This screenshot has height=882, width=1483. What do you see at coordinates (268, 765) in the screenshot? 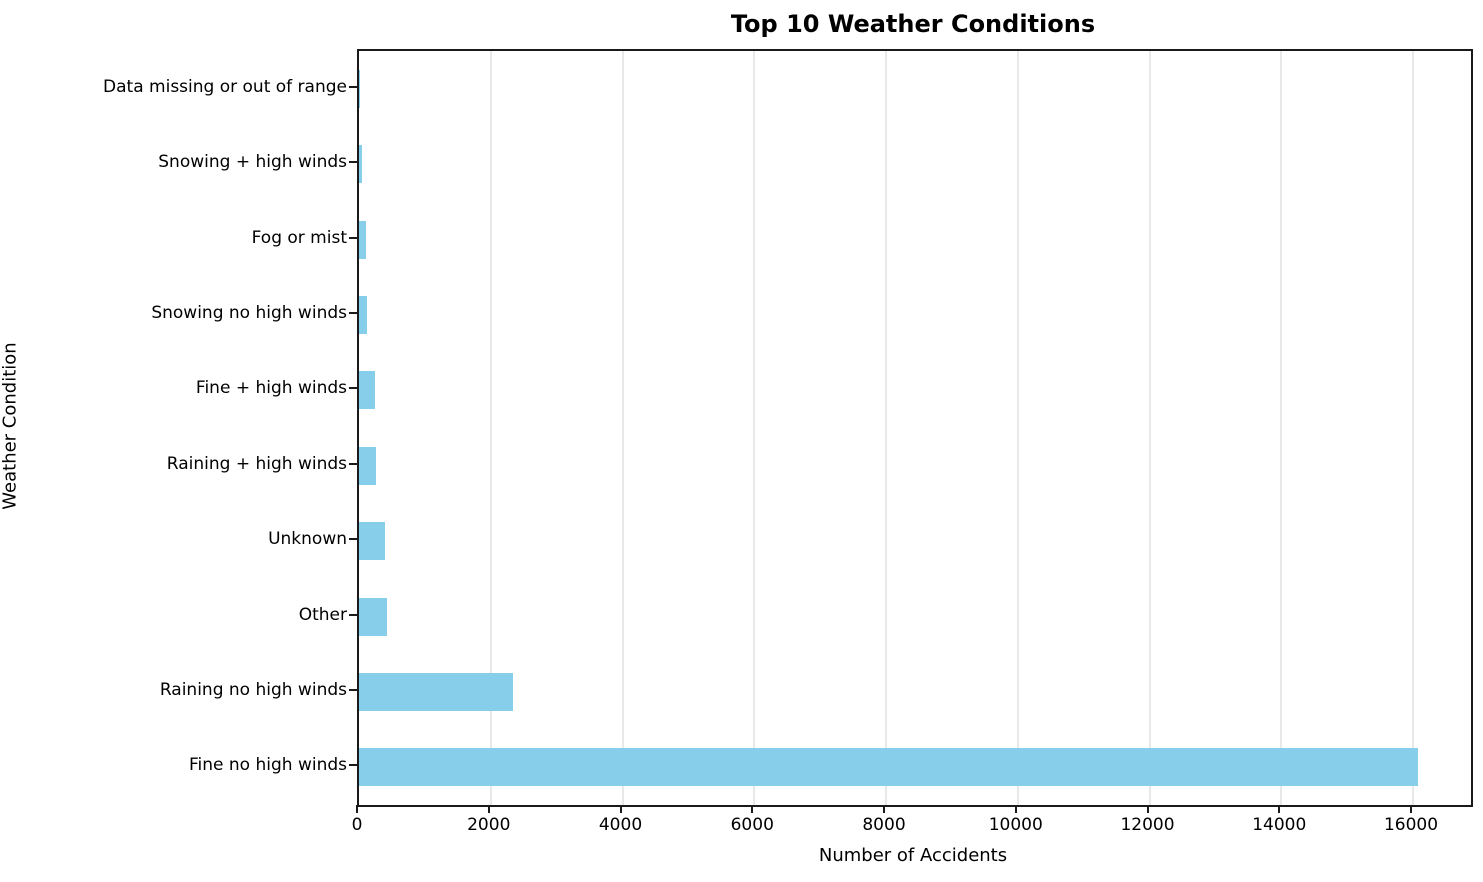
I see `category-label: Fine no high winds` at bounding box center [268, 765].